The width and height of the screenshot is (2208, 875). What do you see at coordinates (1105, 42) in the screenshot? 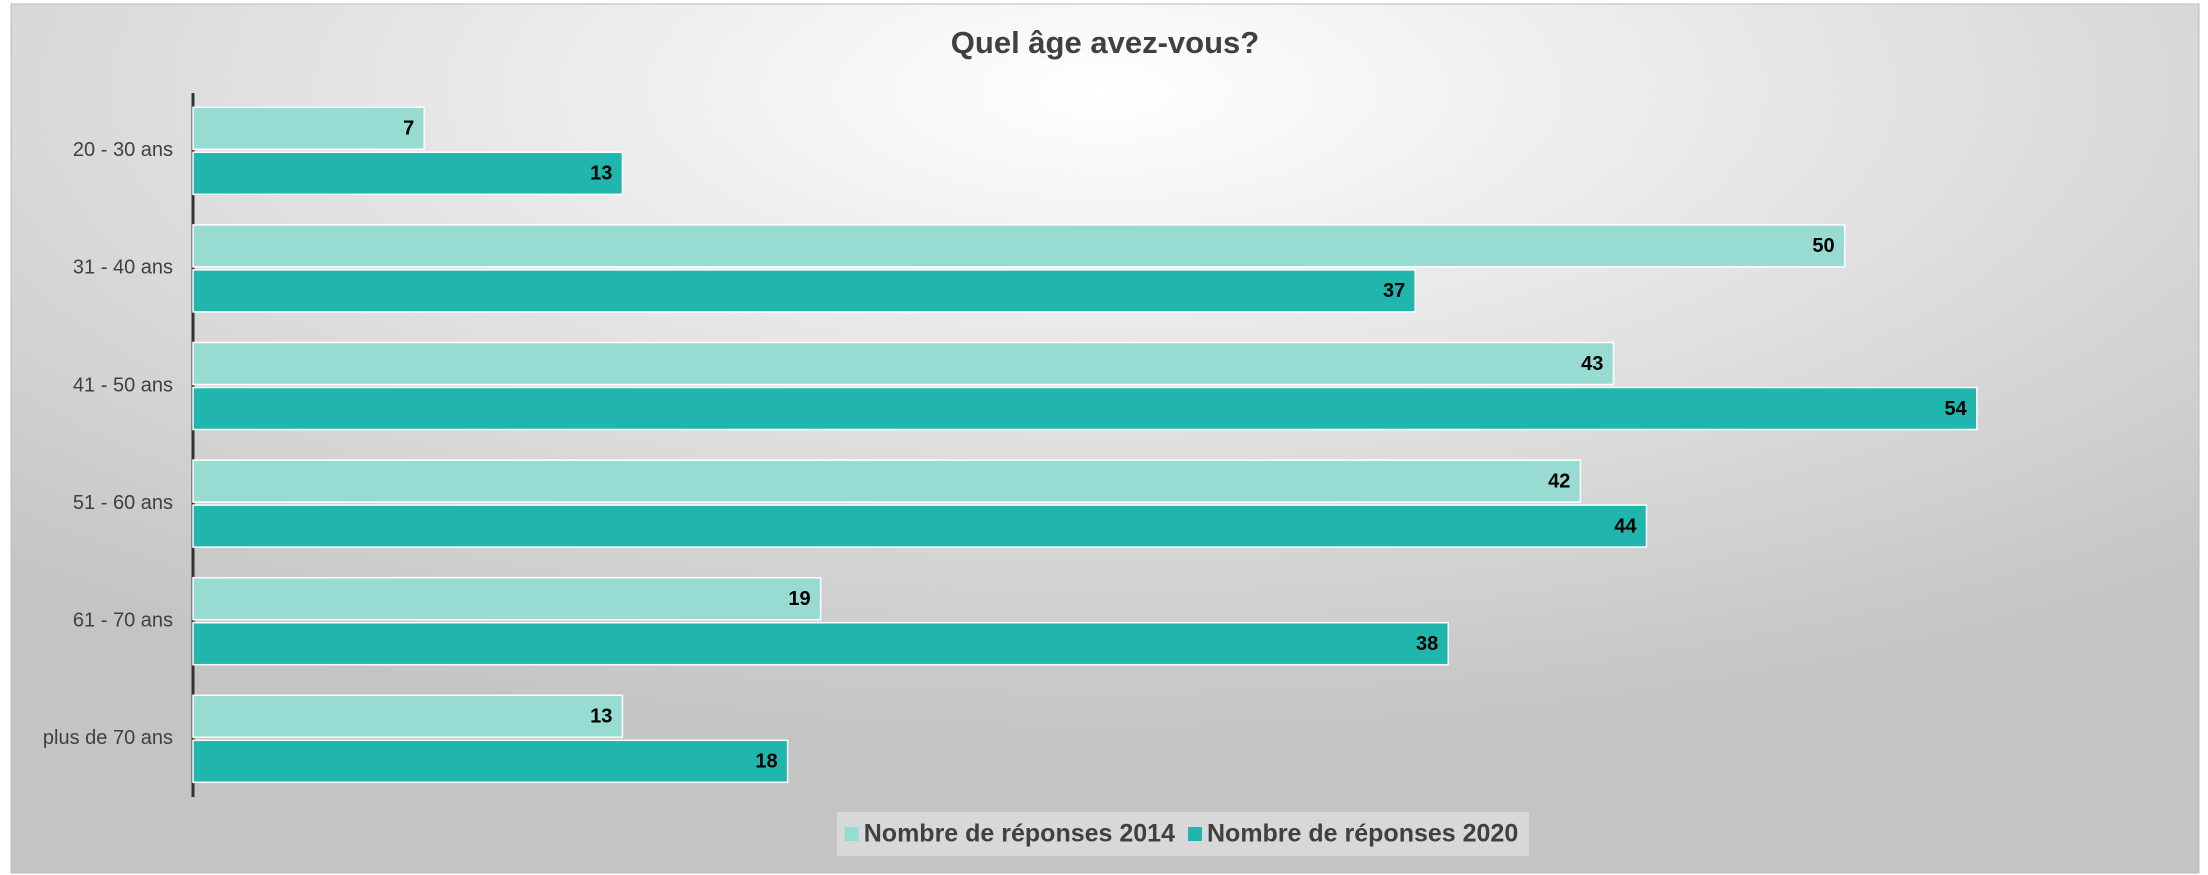
I see `chart-title: Quel âge avez-vous?` at bounding box center [1105, 42].